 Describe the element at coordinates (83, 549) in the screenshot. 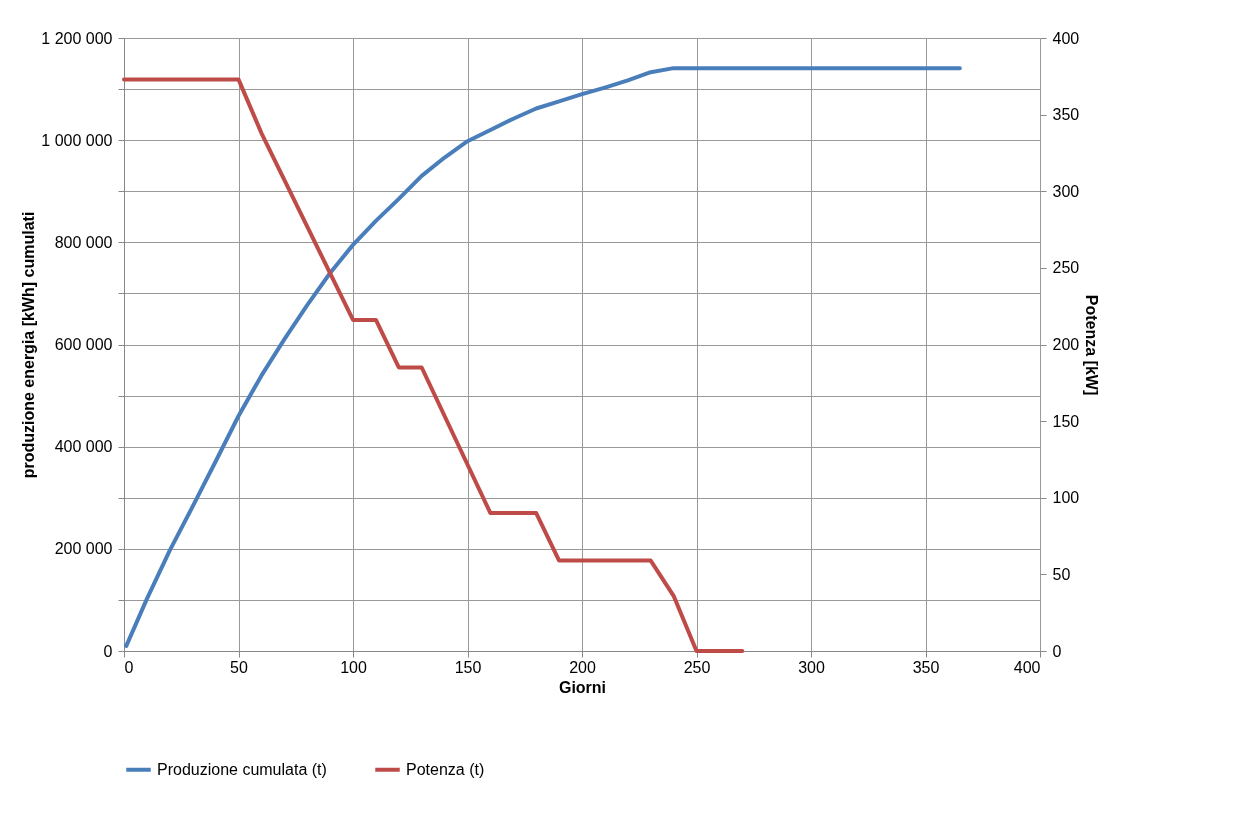

I see `y-tick-label: 200 000` at that location.